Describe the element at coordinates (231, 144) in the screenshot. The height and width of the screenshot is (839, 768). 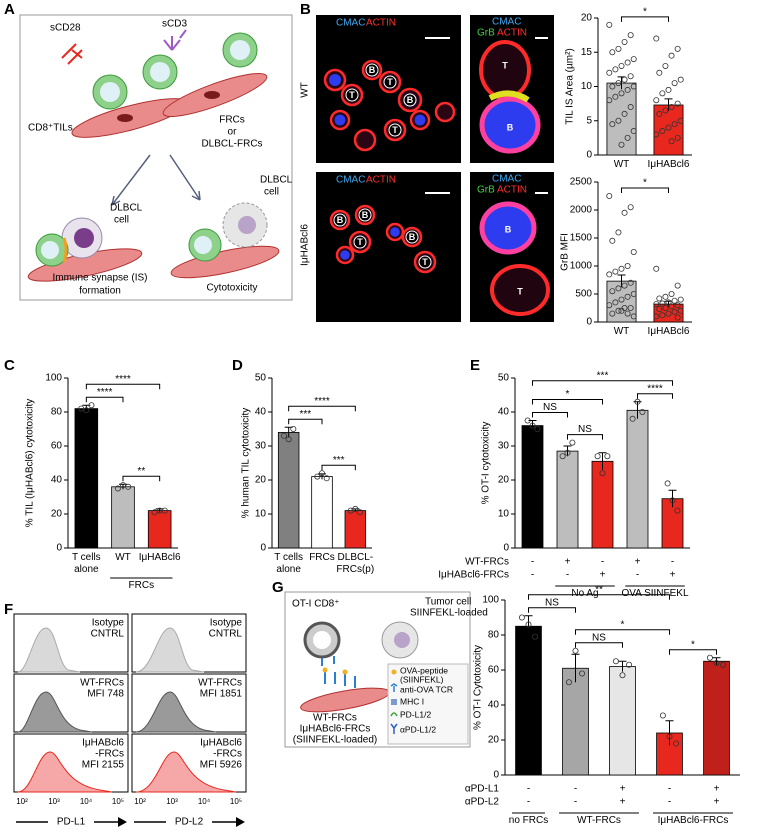
I see `label: DLBCL-FRCs` at that location.